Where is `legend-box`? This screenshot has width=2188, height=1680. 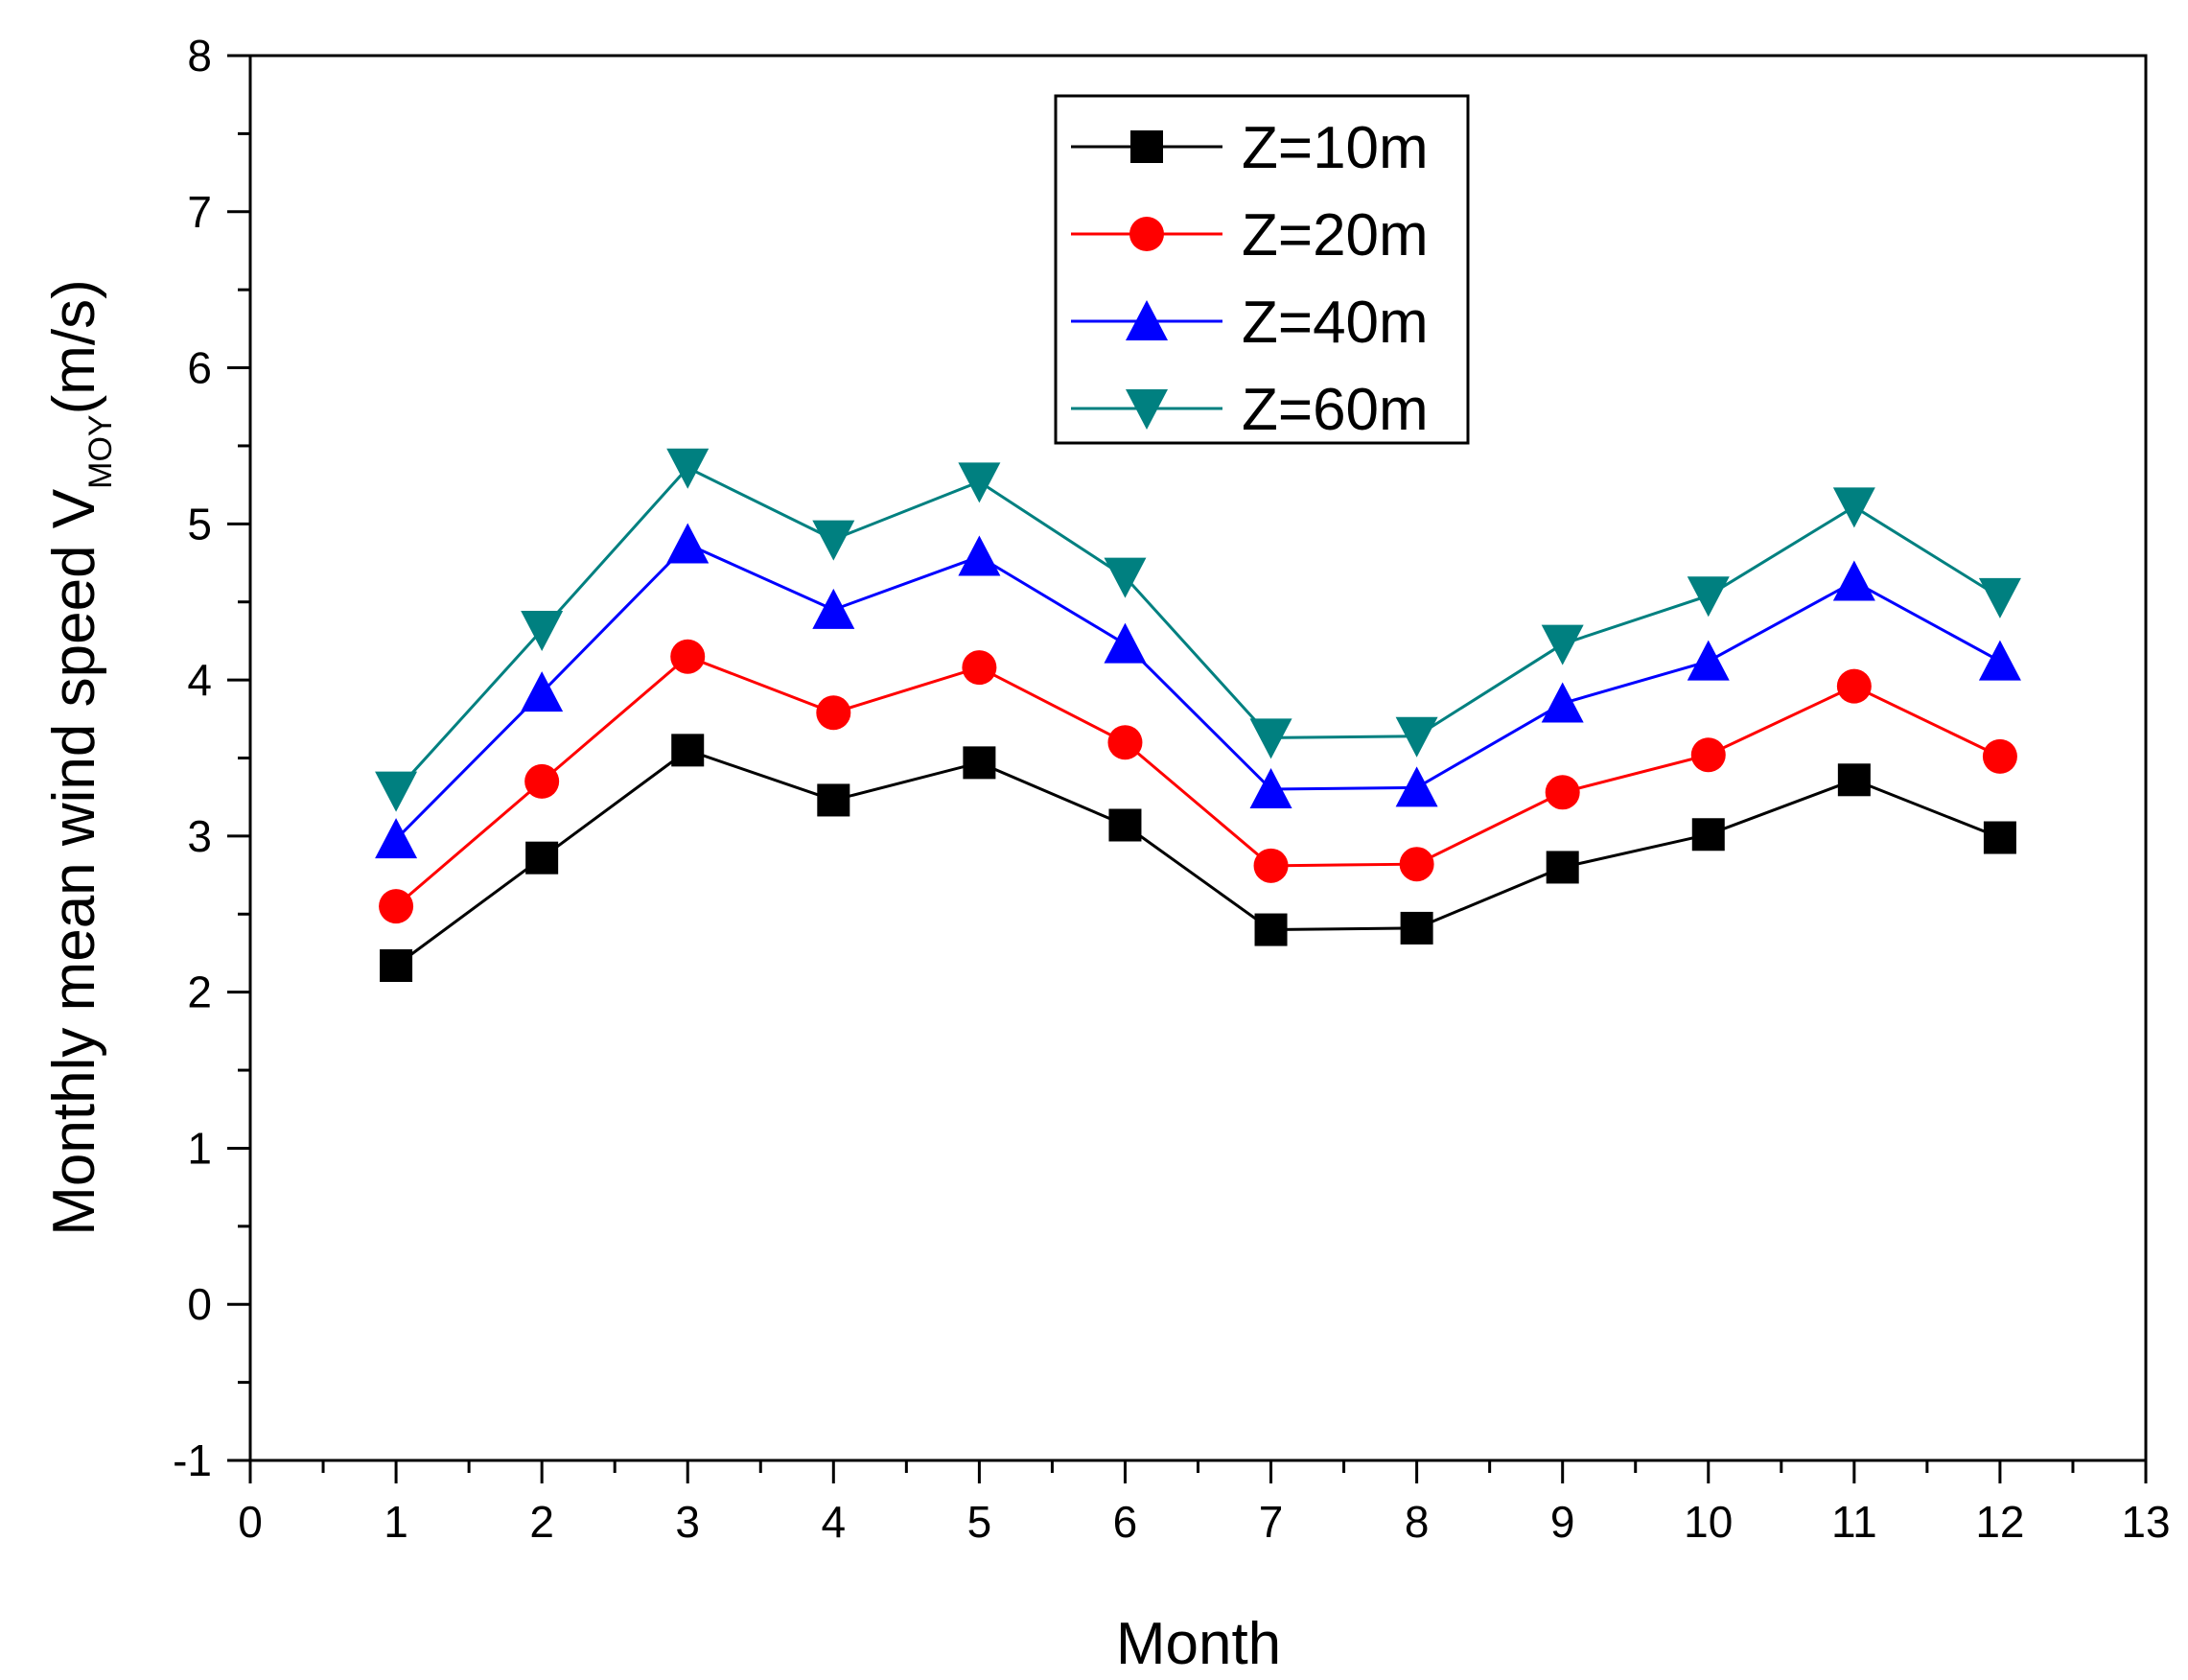 legend-box is located at coordinates (1262, 269).